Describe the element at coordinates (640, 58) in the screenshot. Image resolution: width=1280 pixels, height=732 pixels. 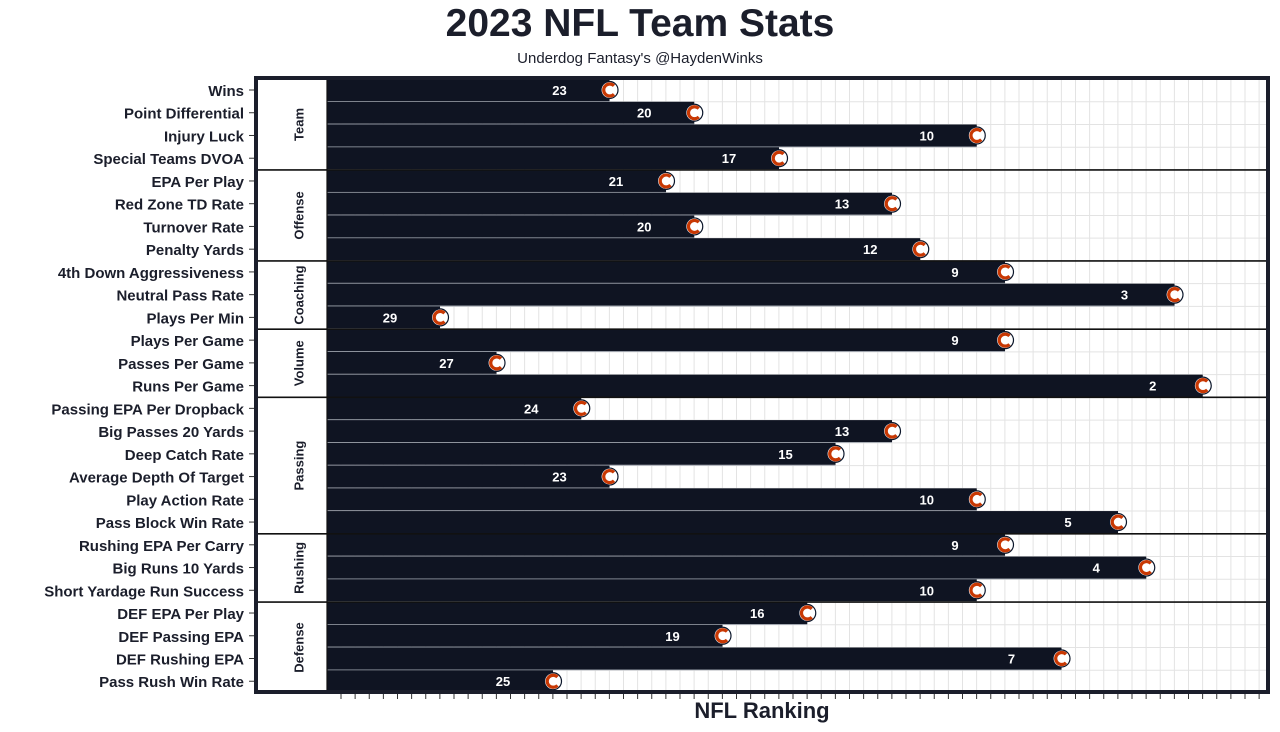
I see `chart-subtitle: Underdog Fantasy's @HaydenWinks` at that location.